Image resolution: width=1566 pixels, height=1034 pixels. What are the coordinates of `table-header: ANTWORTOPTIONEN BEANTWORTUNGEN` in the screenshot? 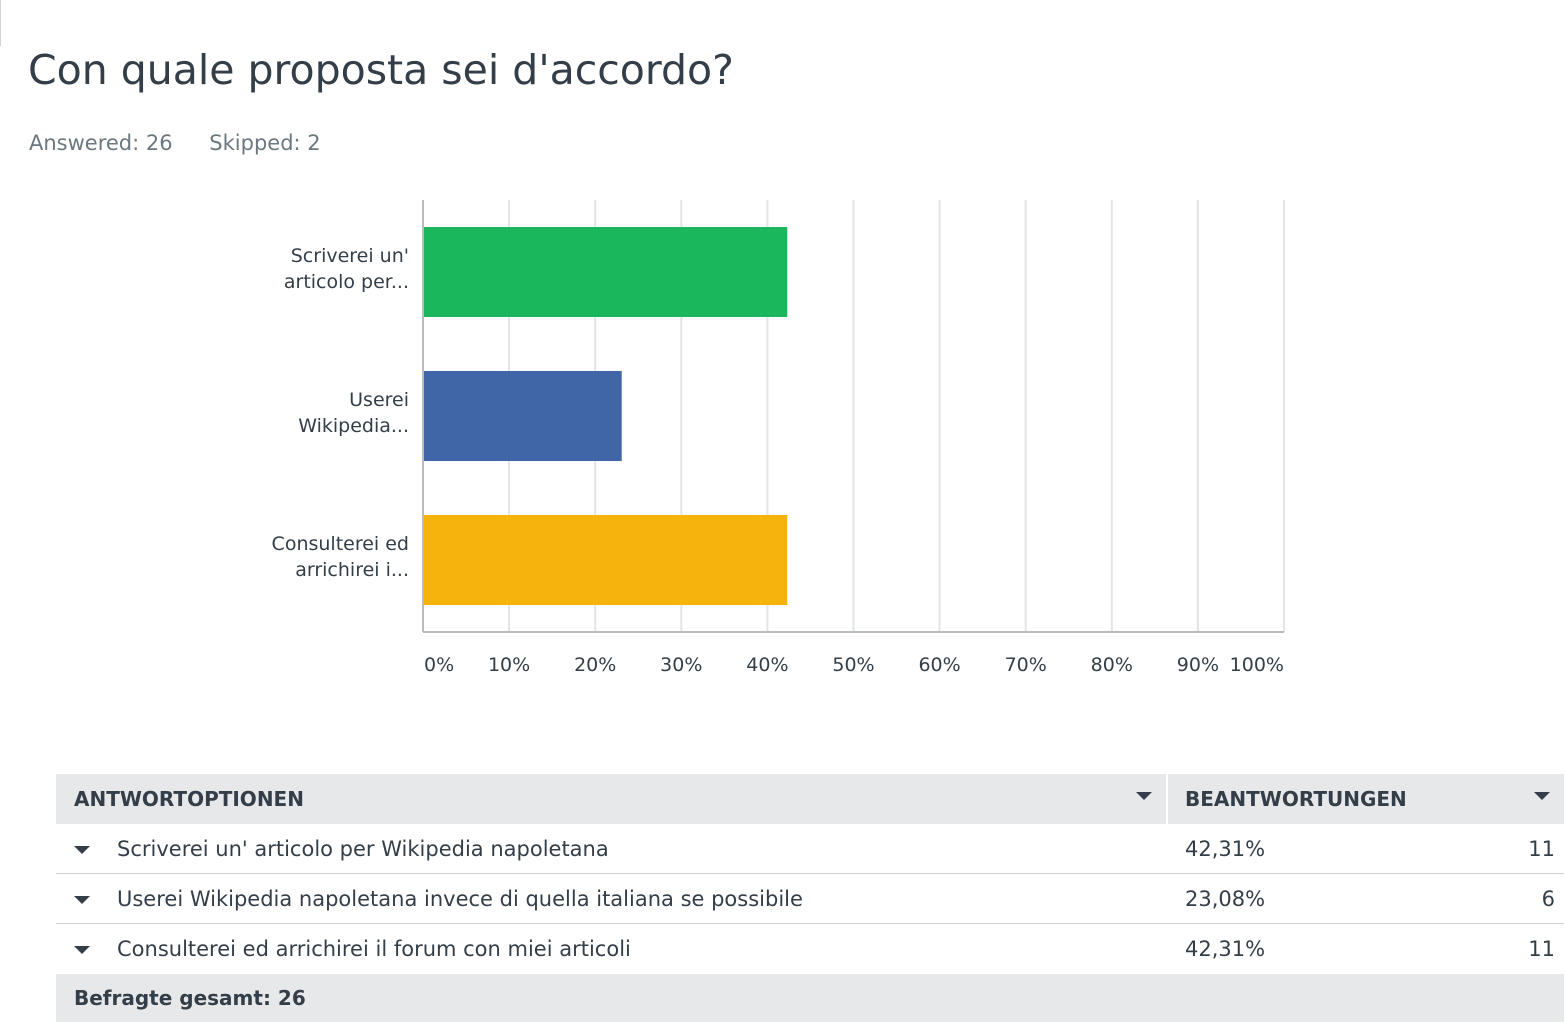 It's located at (810, 799).